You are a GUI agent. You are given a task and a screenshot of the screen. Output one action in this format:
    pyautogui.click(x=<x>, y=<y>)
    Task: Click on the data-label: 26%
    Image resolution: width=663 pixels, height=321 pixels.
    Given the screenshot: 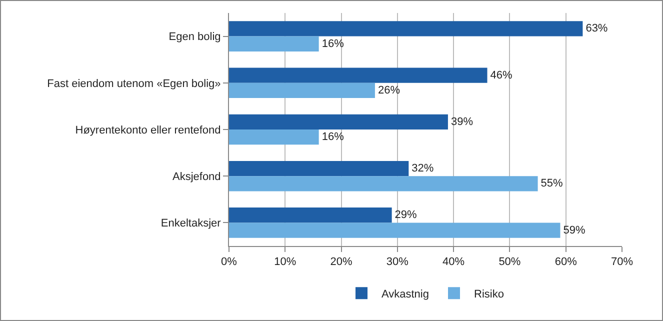 What is the action you would take?
    pyautogui.click(x=389, y=90)
    